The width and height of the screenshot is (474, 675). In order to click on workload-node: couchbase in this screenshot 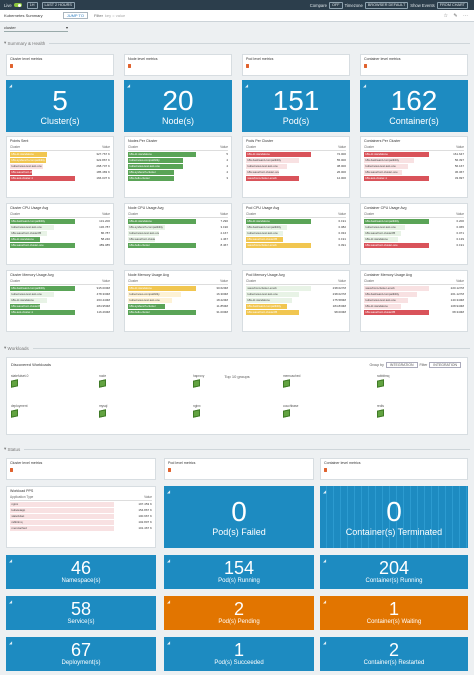, I will do `click(290, 411)`.